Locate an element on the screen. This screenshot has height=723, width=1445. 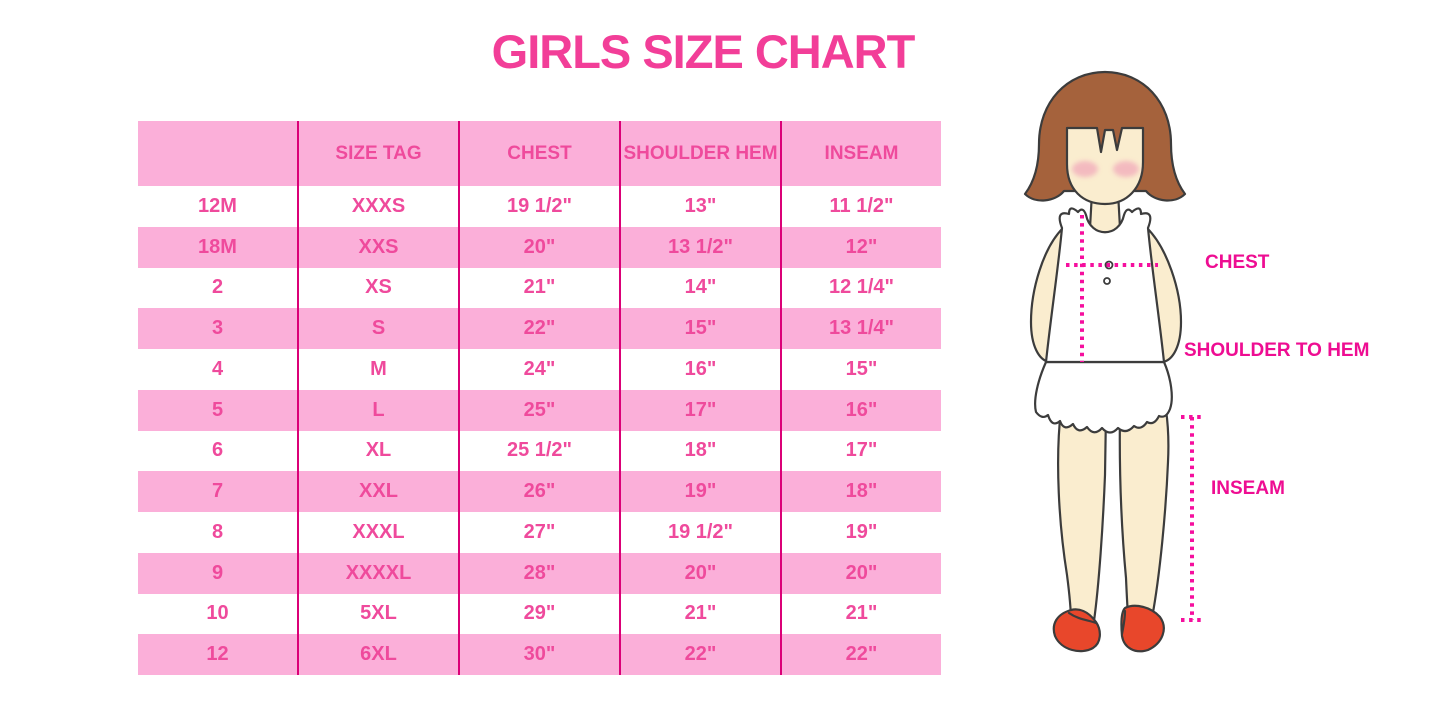
table-cell: 25 1/2" is located at coordinates (539, 451).